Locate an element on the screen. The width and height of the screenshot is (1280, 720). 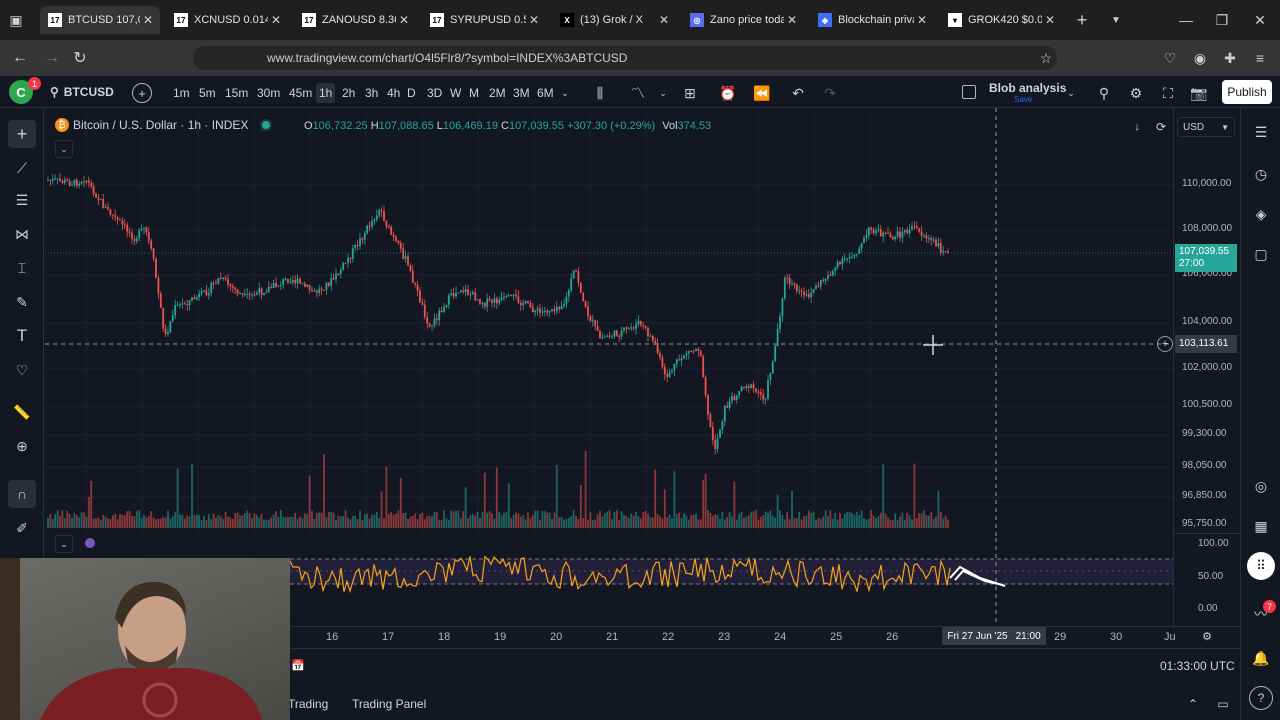
timeframe-M: M is located at coordinates (474, 93).